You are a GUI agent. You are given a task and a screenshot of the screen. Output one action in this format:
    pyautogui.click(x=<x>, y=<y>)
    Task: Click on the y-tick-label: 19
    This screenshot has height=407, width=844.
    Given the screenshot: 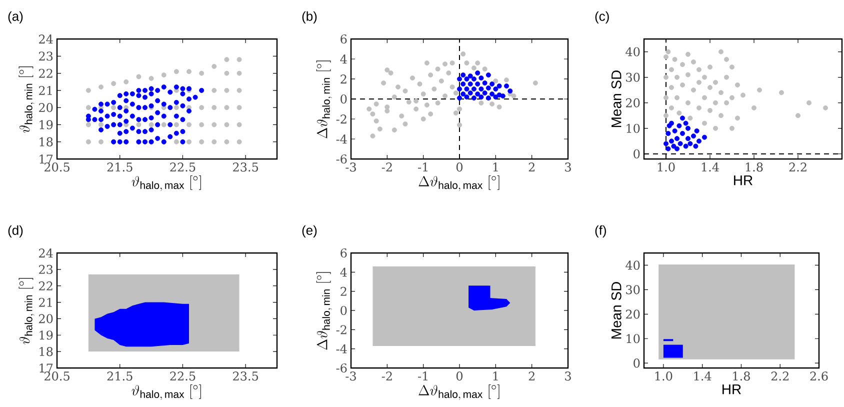 What is the action you would take?
    pyautogui.click(x=46, y=125)
    